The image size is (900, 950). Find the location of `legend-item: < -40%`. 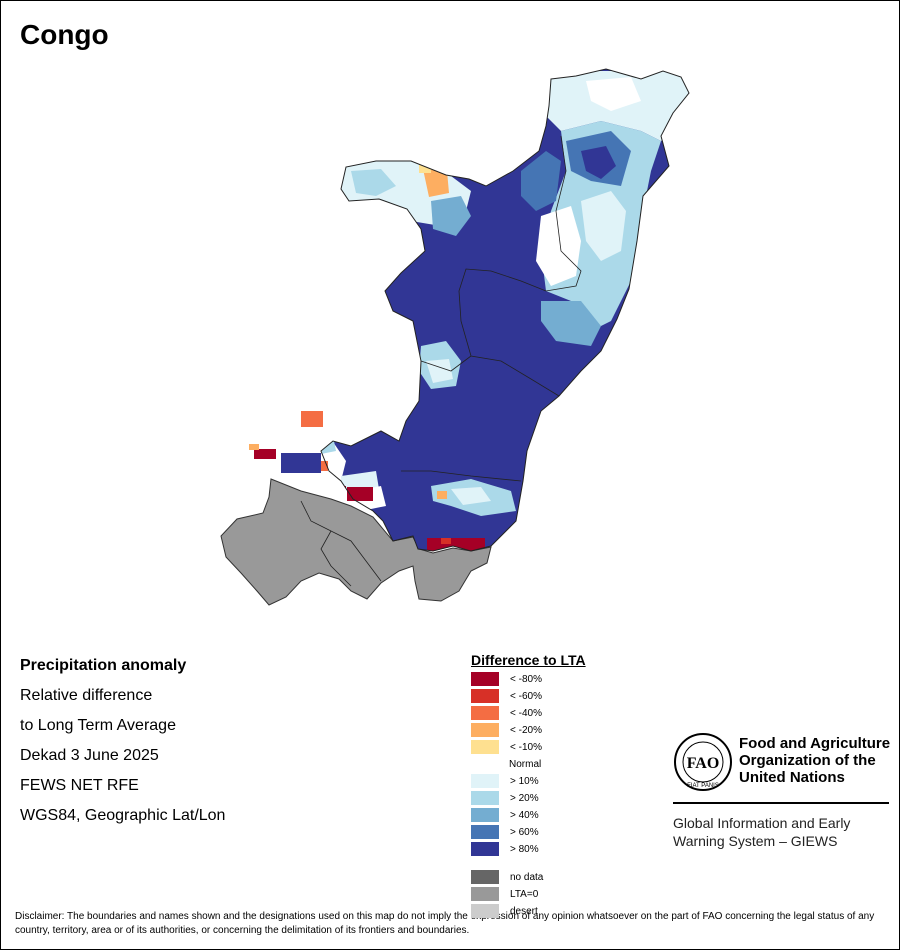

legend-item: < -40% is located at coordinates (506, 713).